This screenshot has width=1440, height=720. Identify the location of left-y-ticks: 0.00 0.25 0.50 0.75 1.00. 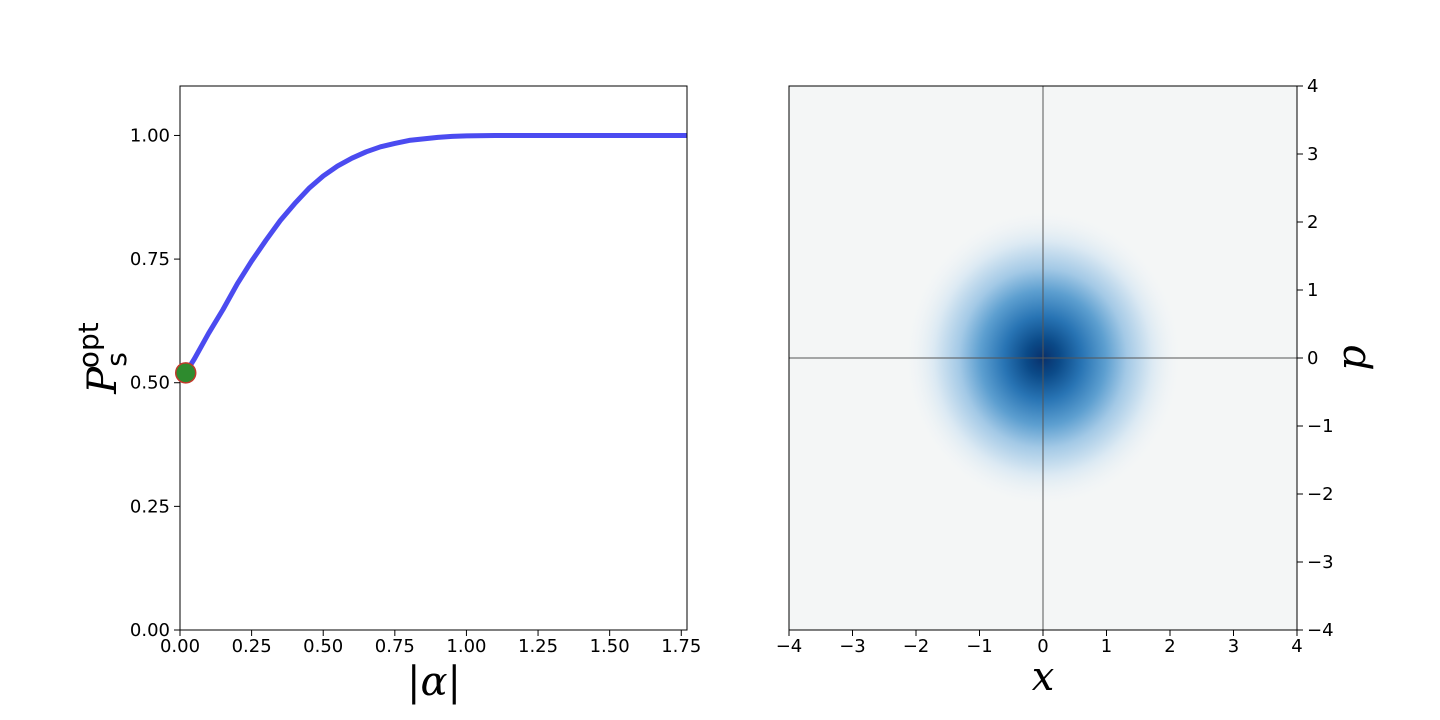
(155, 383).